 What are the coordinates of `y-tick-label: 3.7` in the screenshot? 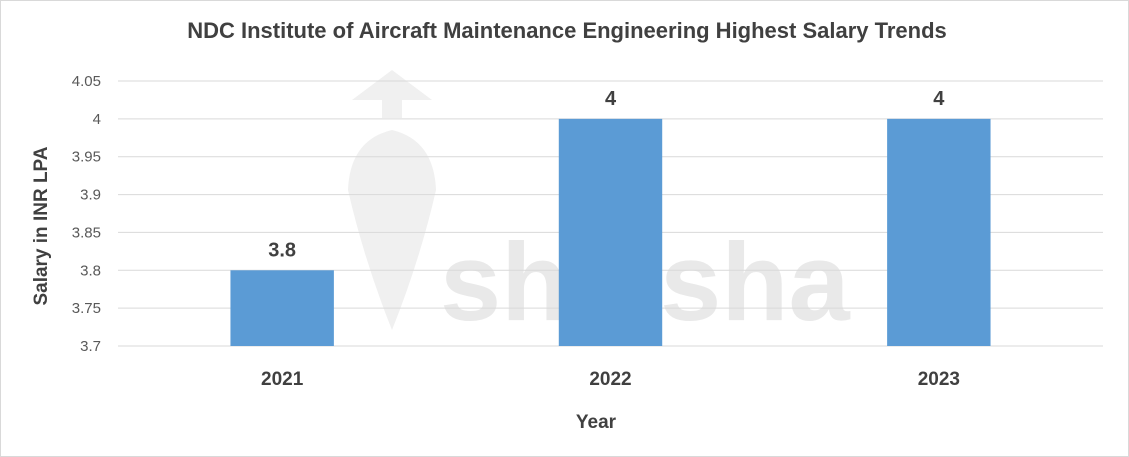 It's located at (90, 346).